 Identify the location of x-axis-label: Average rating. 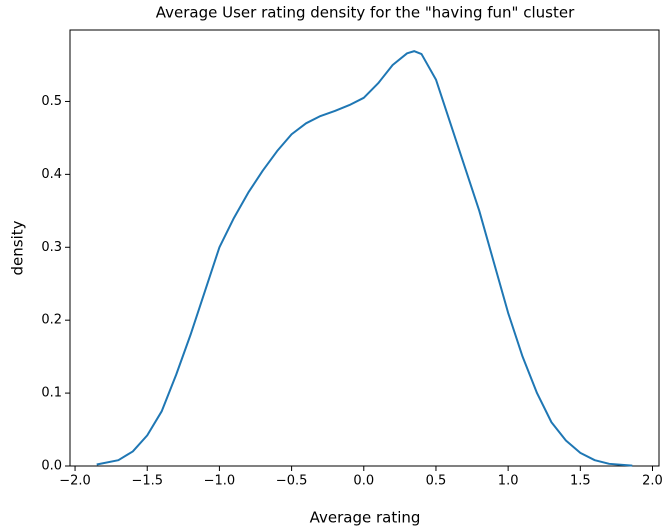
(365, 518).